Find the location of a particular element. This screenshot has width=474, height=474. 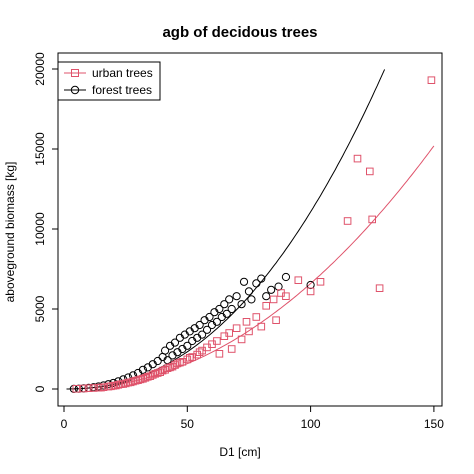

y-tick-label: 0 is located at coordinates (40, 388).